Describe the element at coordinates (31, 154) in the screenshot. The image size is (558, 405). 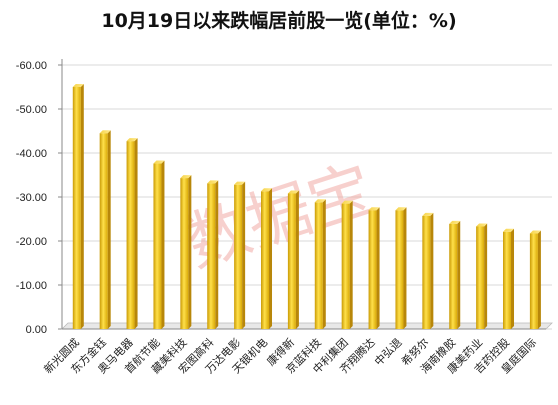
I see `y-tick-label: -40.00` at that location.